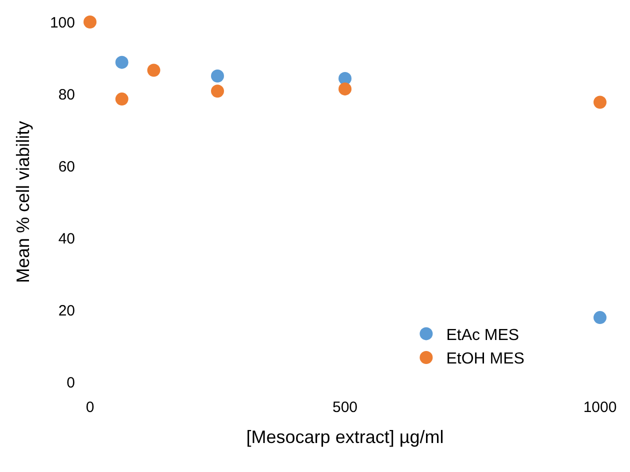 The image size is (630, 472). Describe the element at coordinates (66, 95) in the screenshot. I see `y-tick-label: 80` at that location.